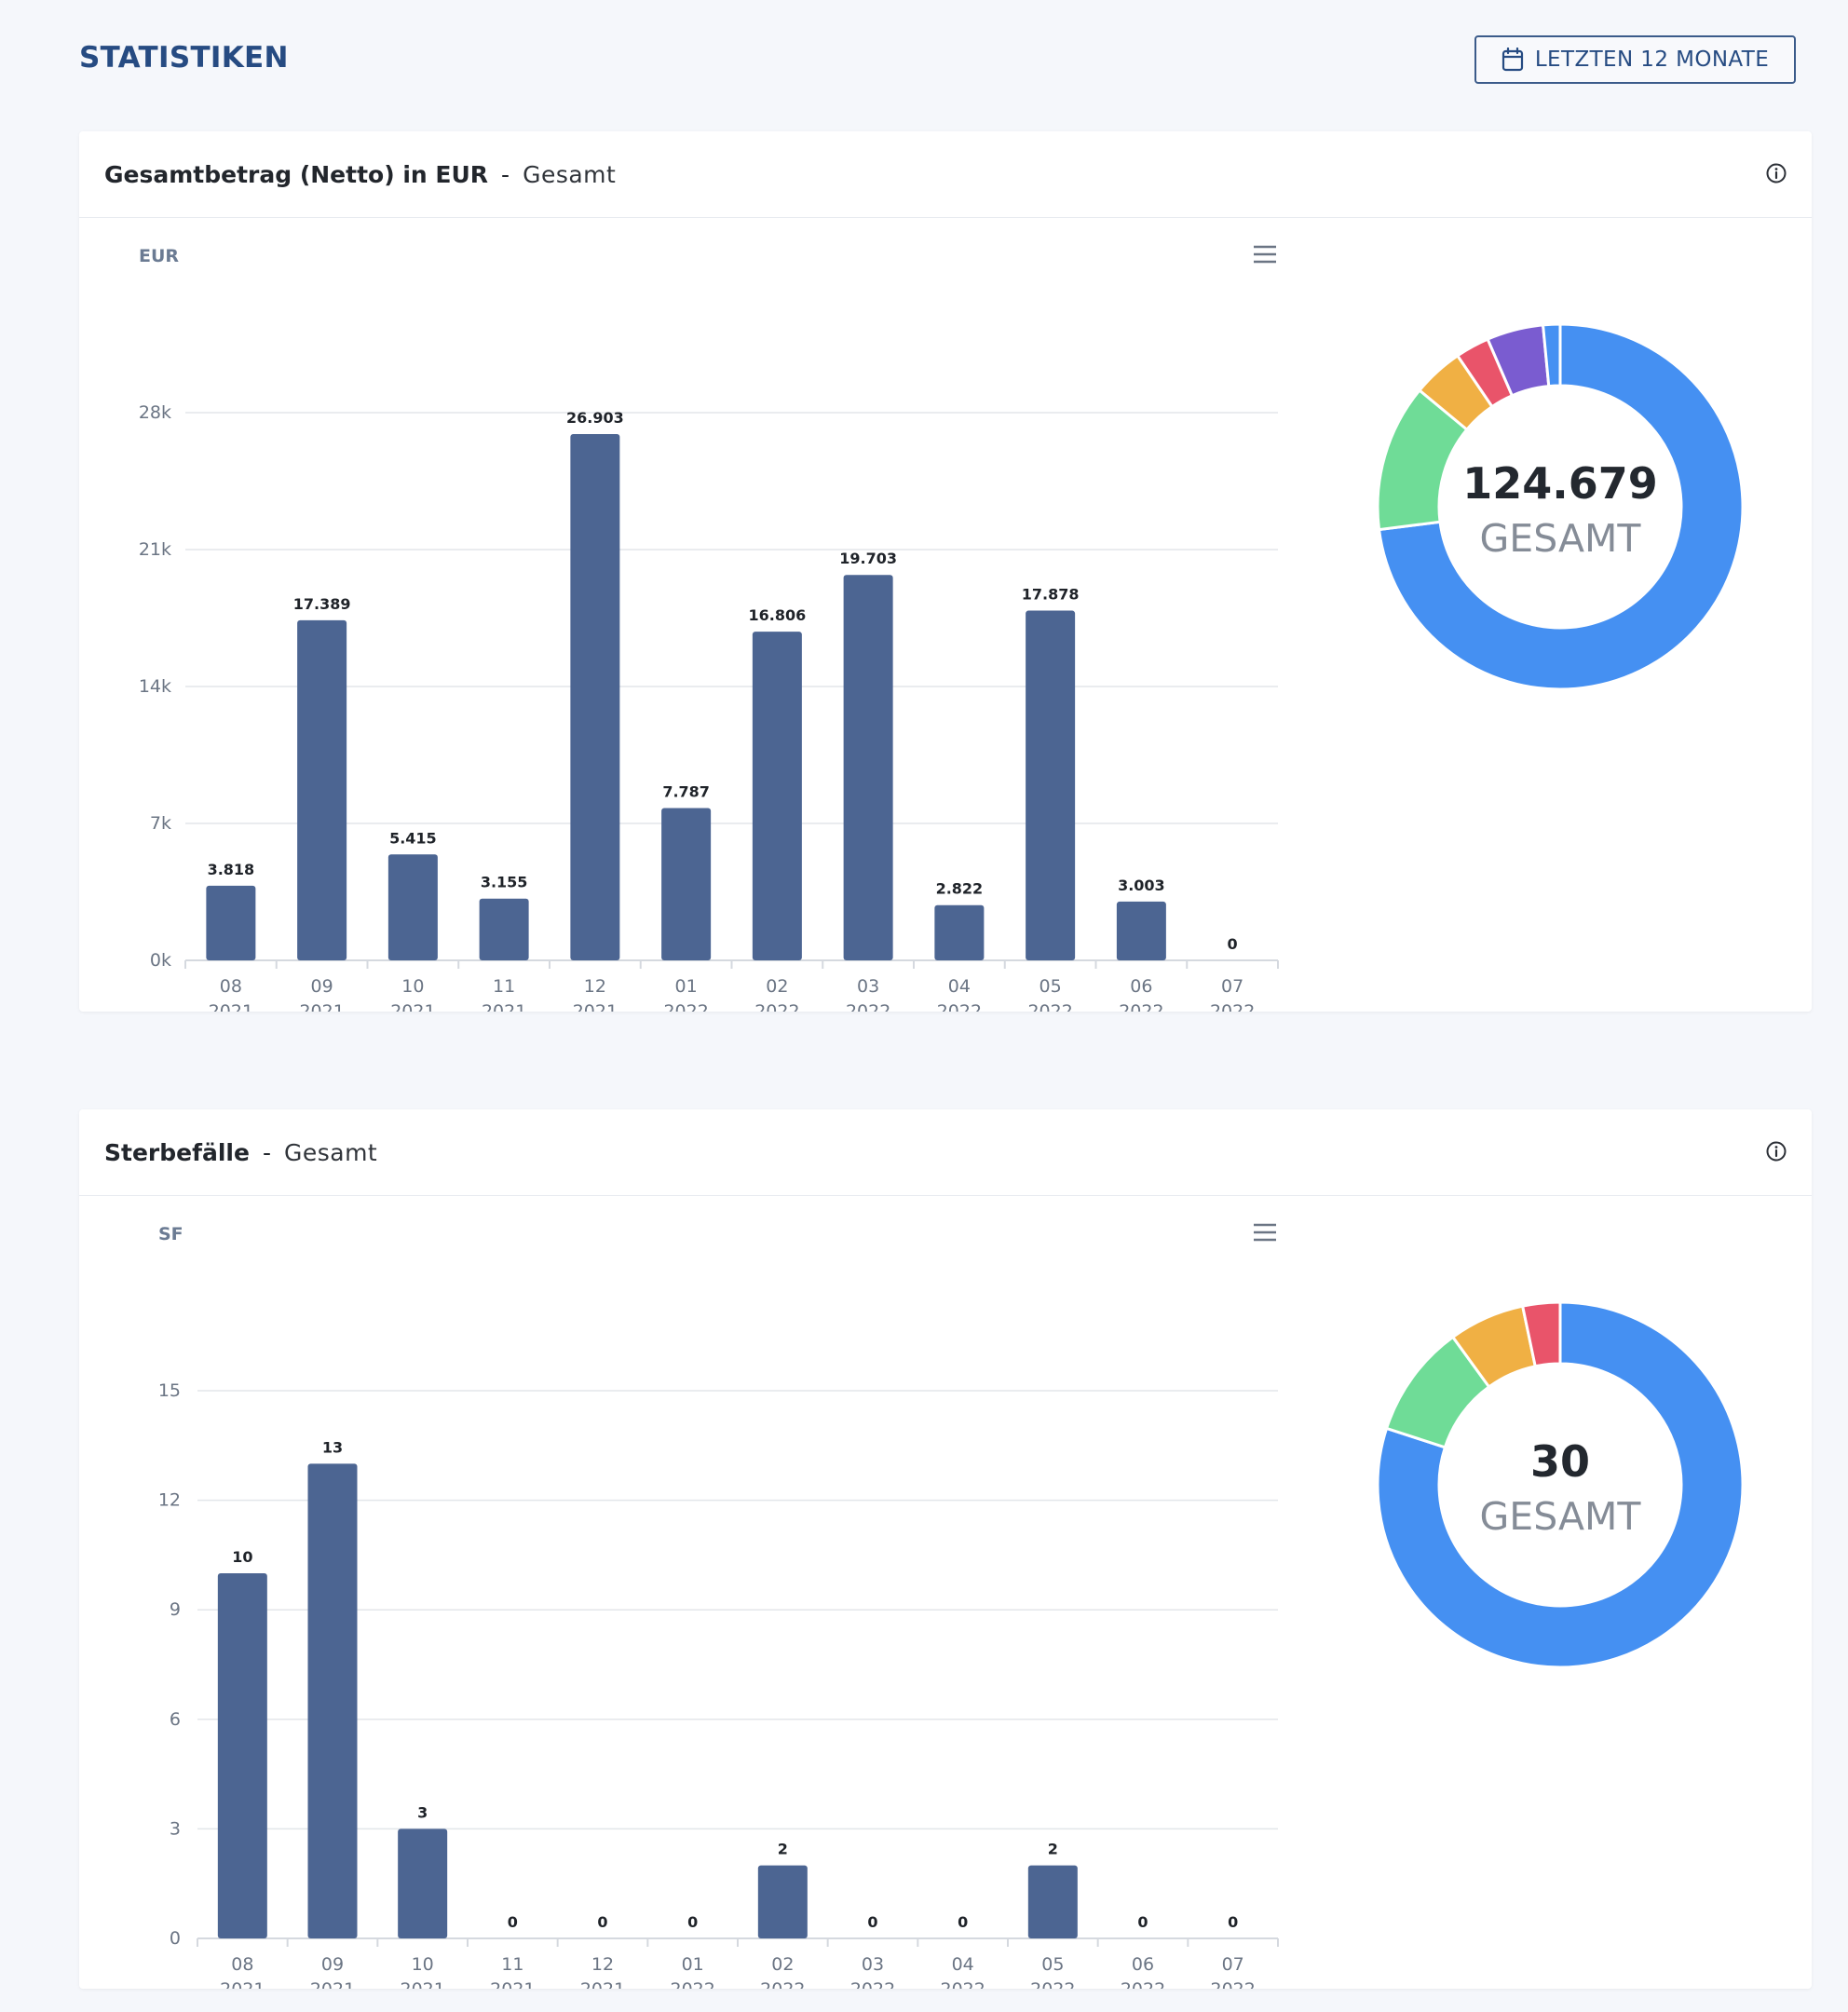  I want to click on y-tick-label: 3, so click(175, 1828).